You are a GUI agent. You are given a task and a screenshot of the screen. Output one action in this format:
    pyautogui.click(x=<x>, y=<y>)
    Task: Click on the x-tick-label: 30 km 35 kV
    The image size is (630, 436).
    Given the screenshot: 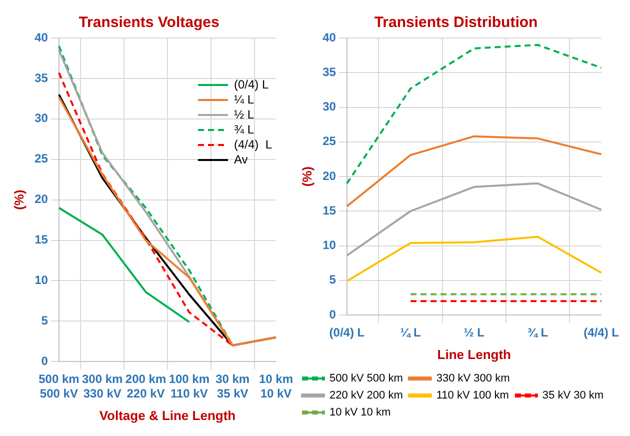 What is the action you would take?
    pyautogui.click(x=233, y=386)
    